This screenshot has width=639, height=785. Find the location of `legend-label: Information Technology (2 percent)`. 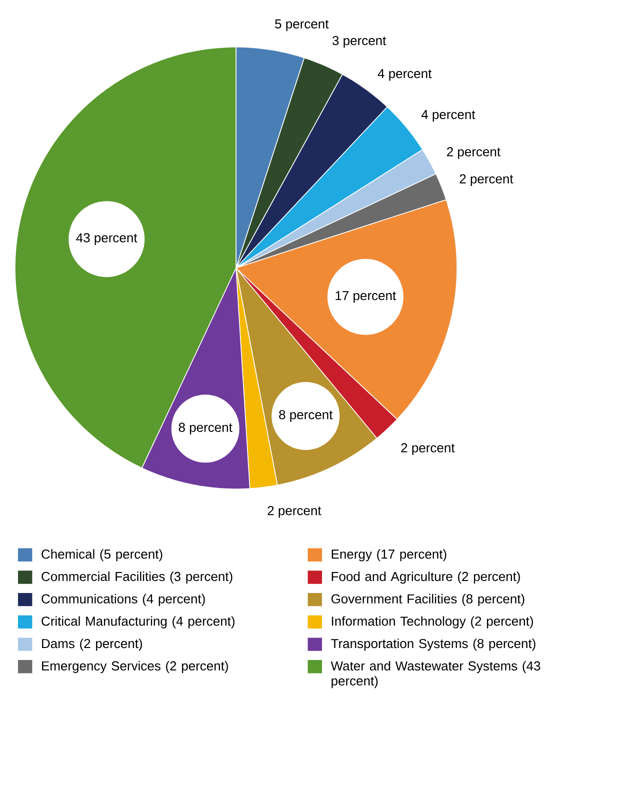

legend-label: Information Technology (2 percent) is located at coordinates (432, 622).